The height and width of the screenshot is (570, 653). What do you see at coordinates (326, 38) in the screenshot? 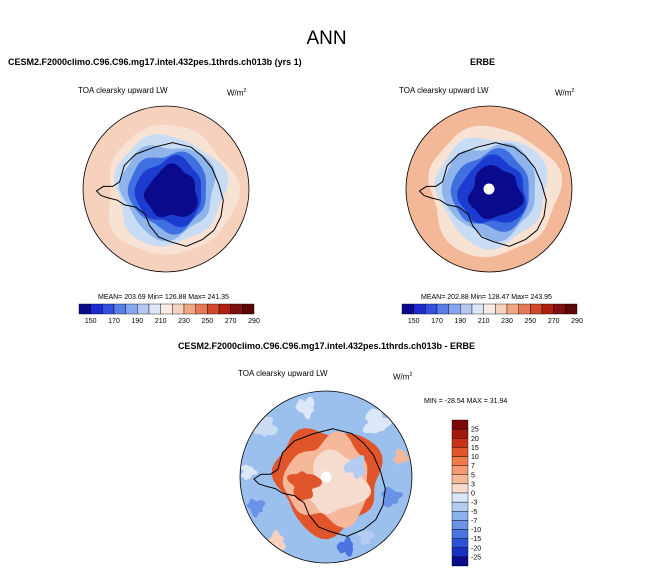
I see `page-title: ANN` at bounding box center [326, 38].